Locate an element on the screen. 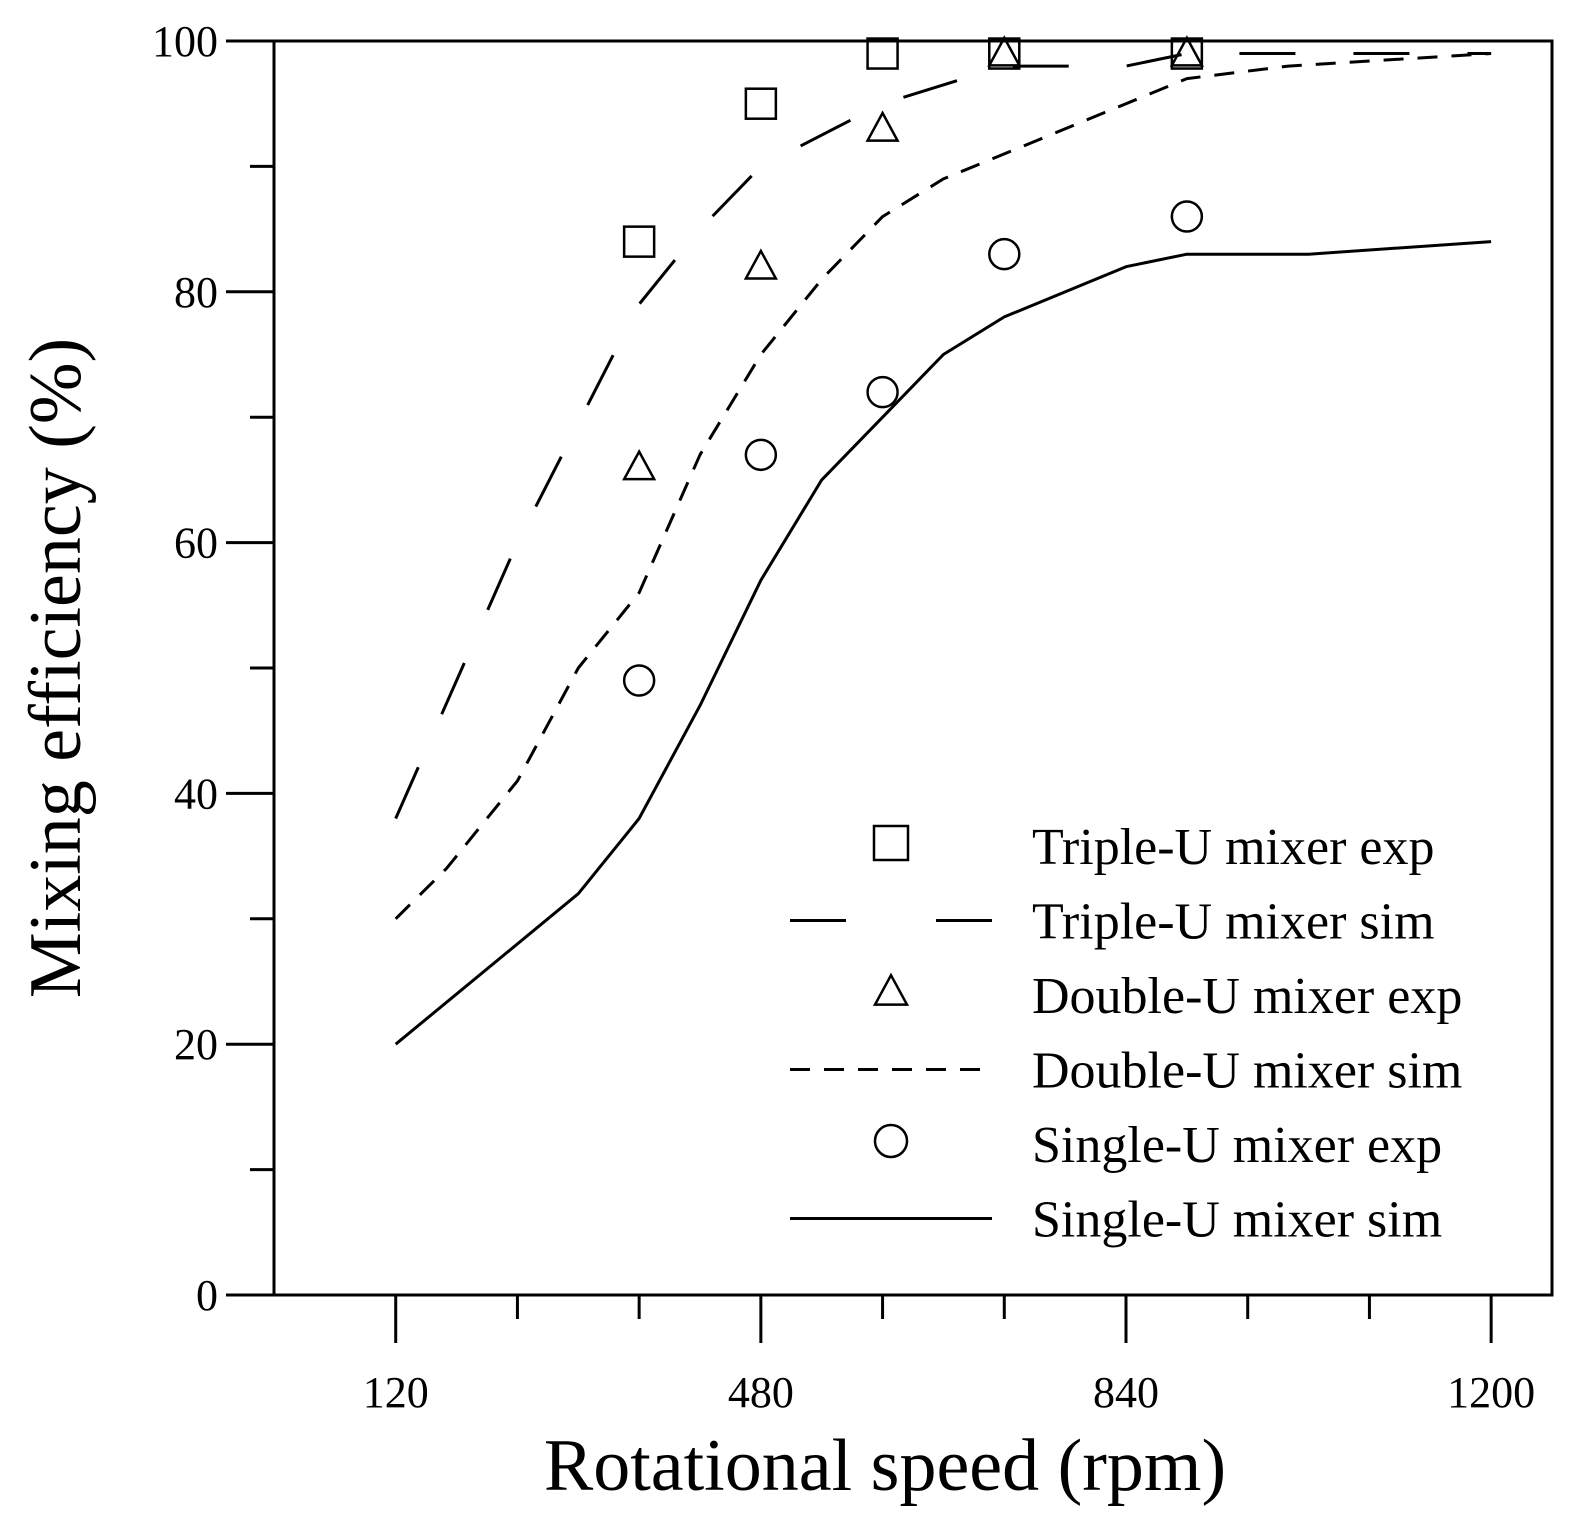 This screenshot has width=1578, height=1524. legend-label: Double-U mixer sim is located at coordinates (1247, 1071).